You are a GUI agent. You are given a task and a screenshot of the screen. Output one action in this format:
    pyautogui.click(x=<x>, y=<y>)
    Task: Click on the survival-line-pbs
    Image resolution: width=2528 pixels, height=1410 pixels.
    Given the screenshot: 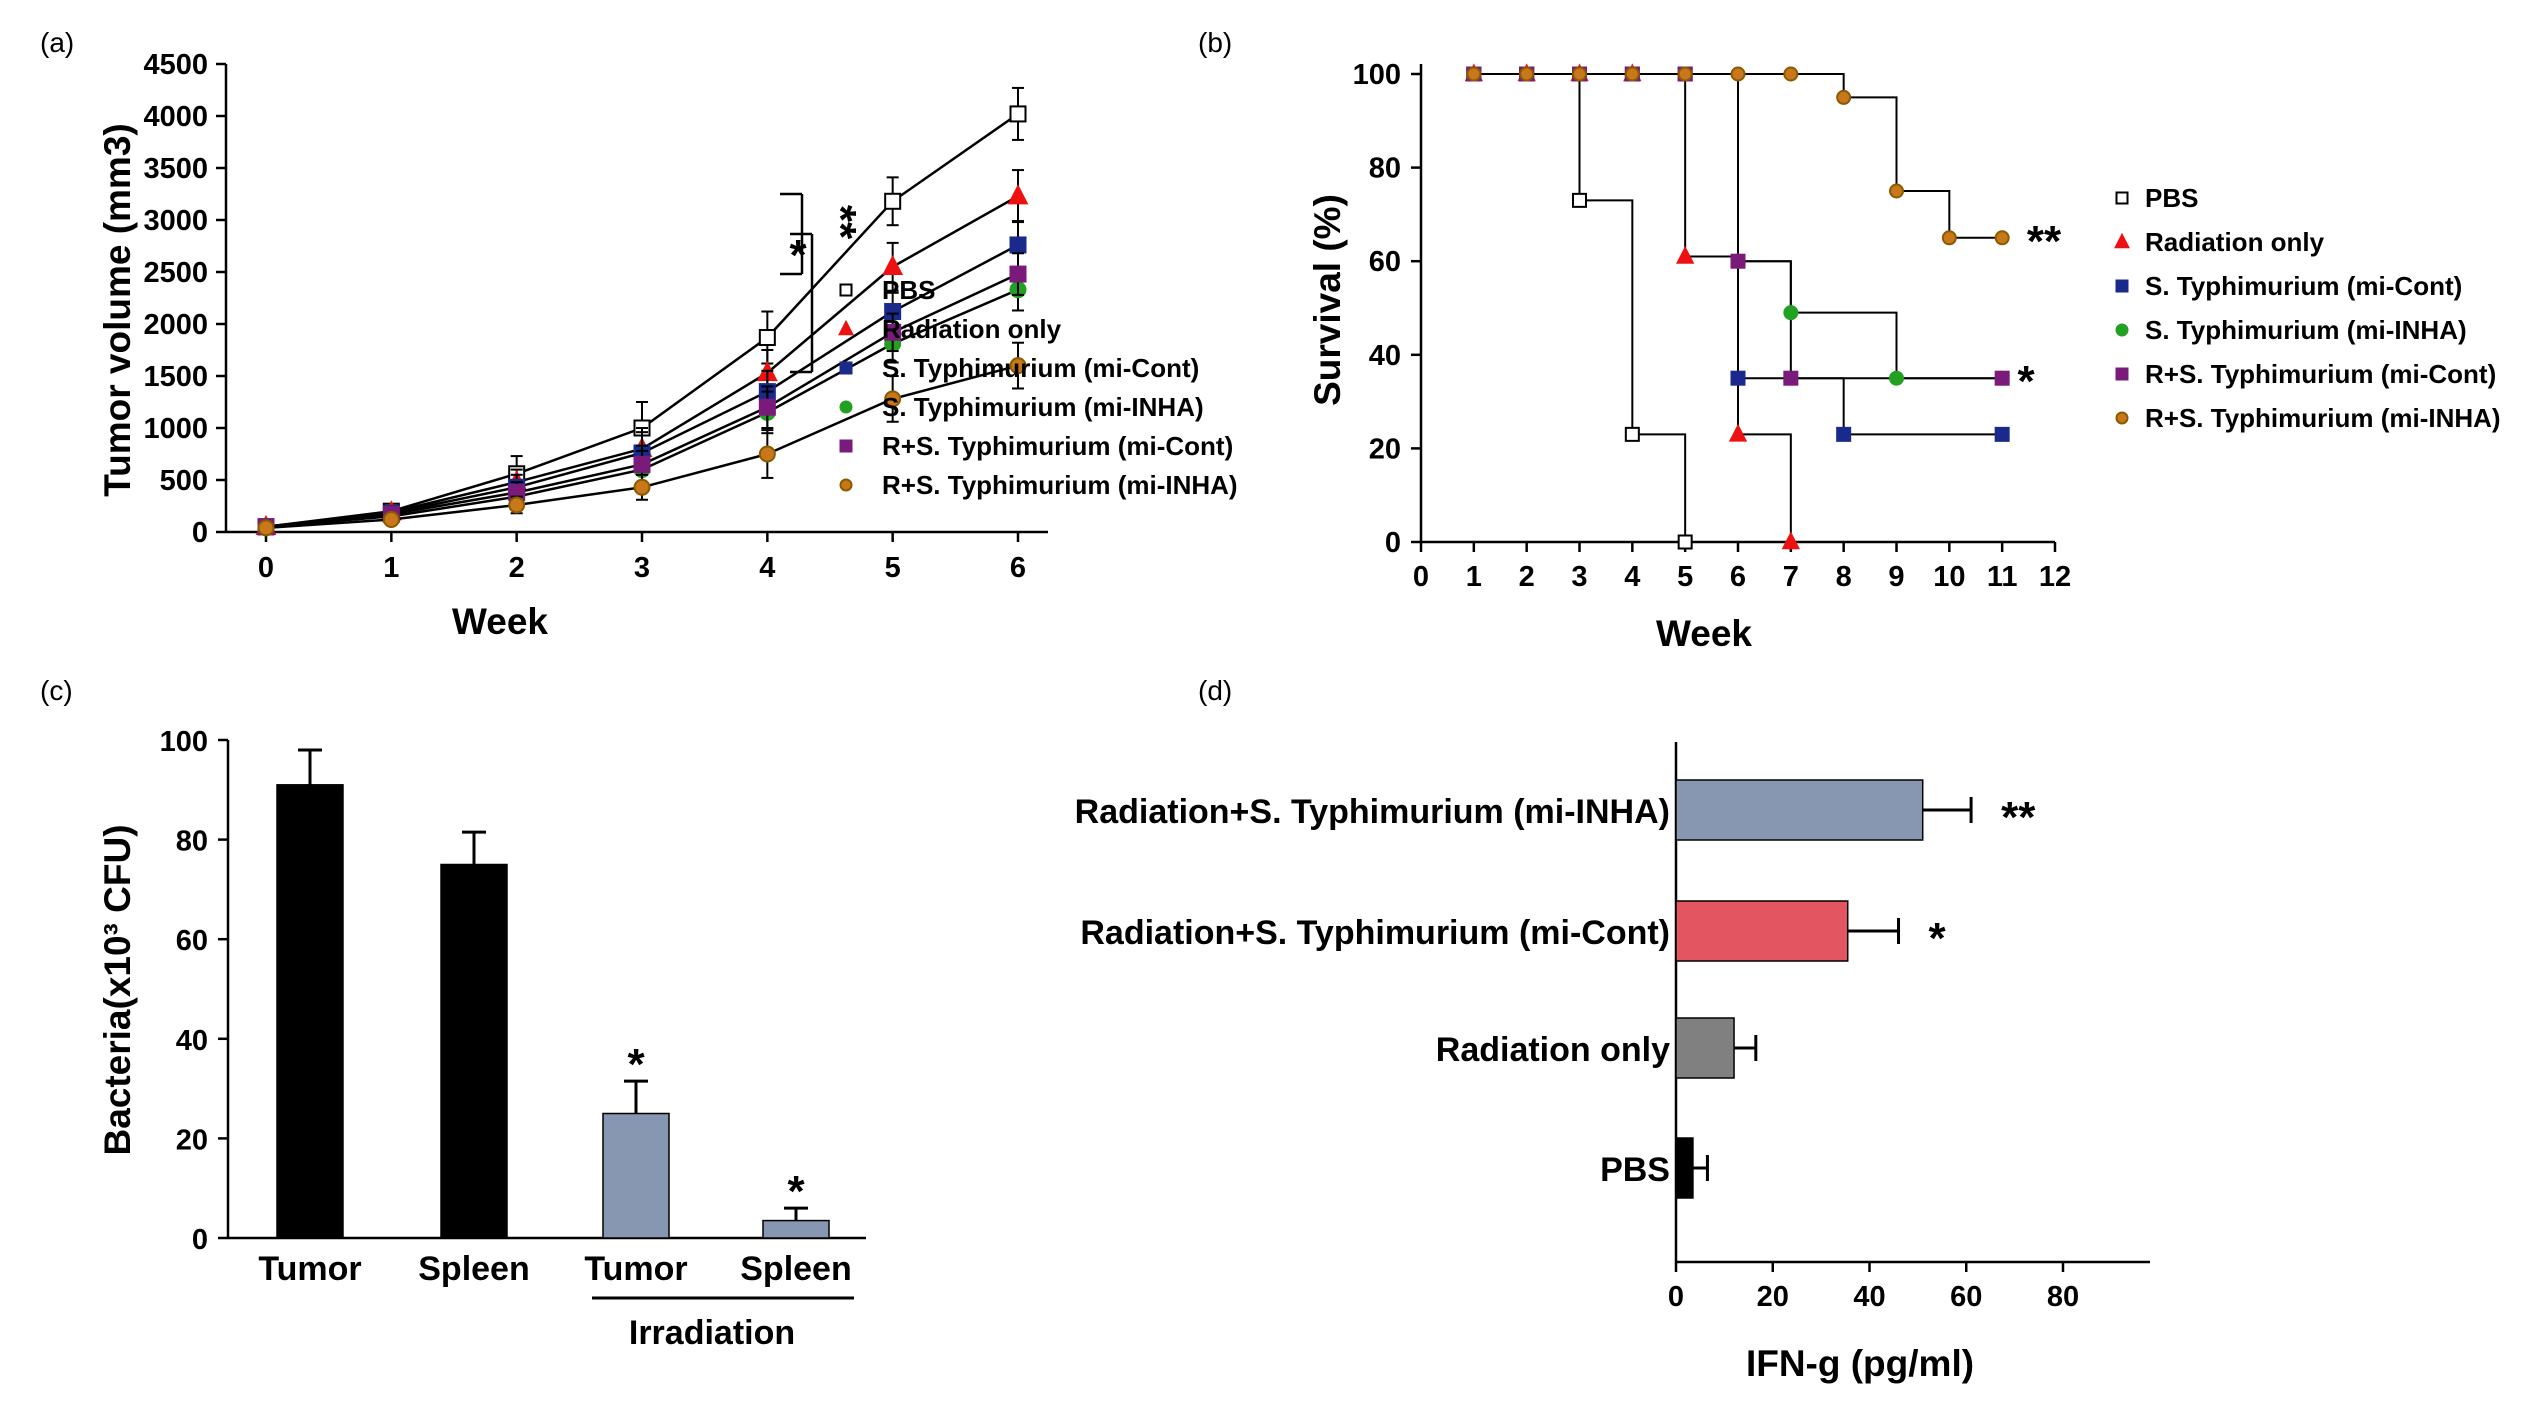 What is the action you would take?
    pyautogui.click(x=1580, y=307)
    